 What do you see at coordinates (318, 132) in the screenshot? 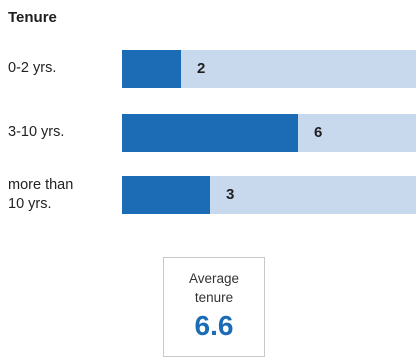
I see `bar-value-label: 6` at bounding box center [318, 132].